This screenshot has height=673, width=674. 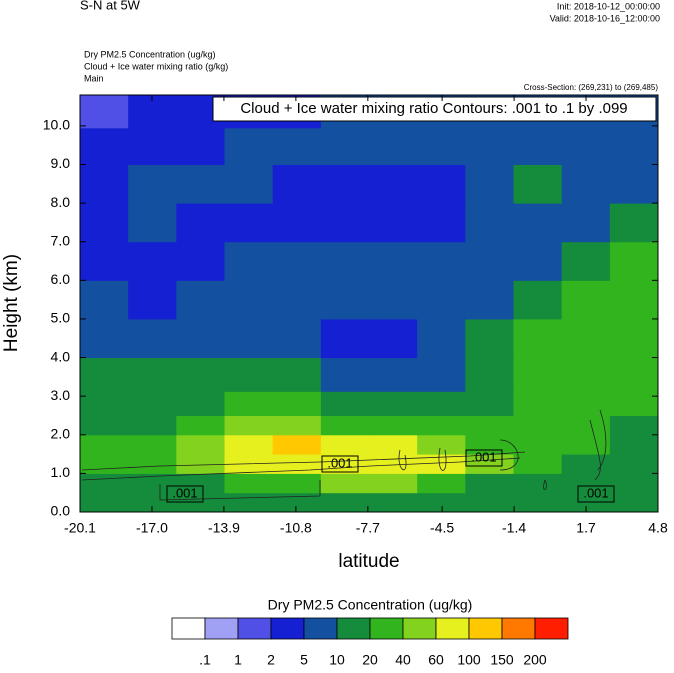 I want to click on colorbar-label: 1, so click(x=238, y=660).